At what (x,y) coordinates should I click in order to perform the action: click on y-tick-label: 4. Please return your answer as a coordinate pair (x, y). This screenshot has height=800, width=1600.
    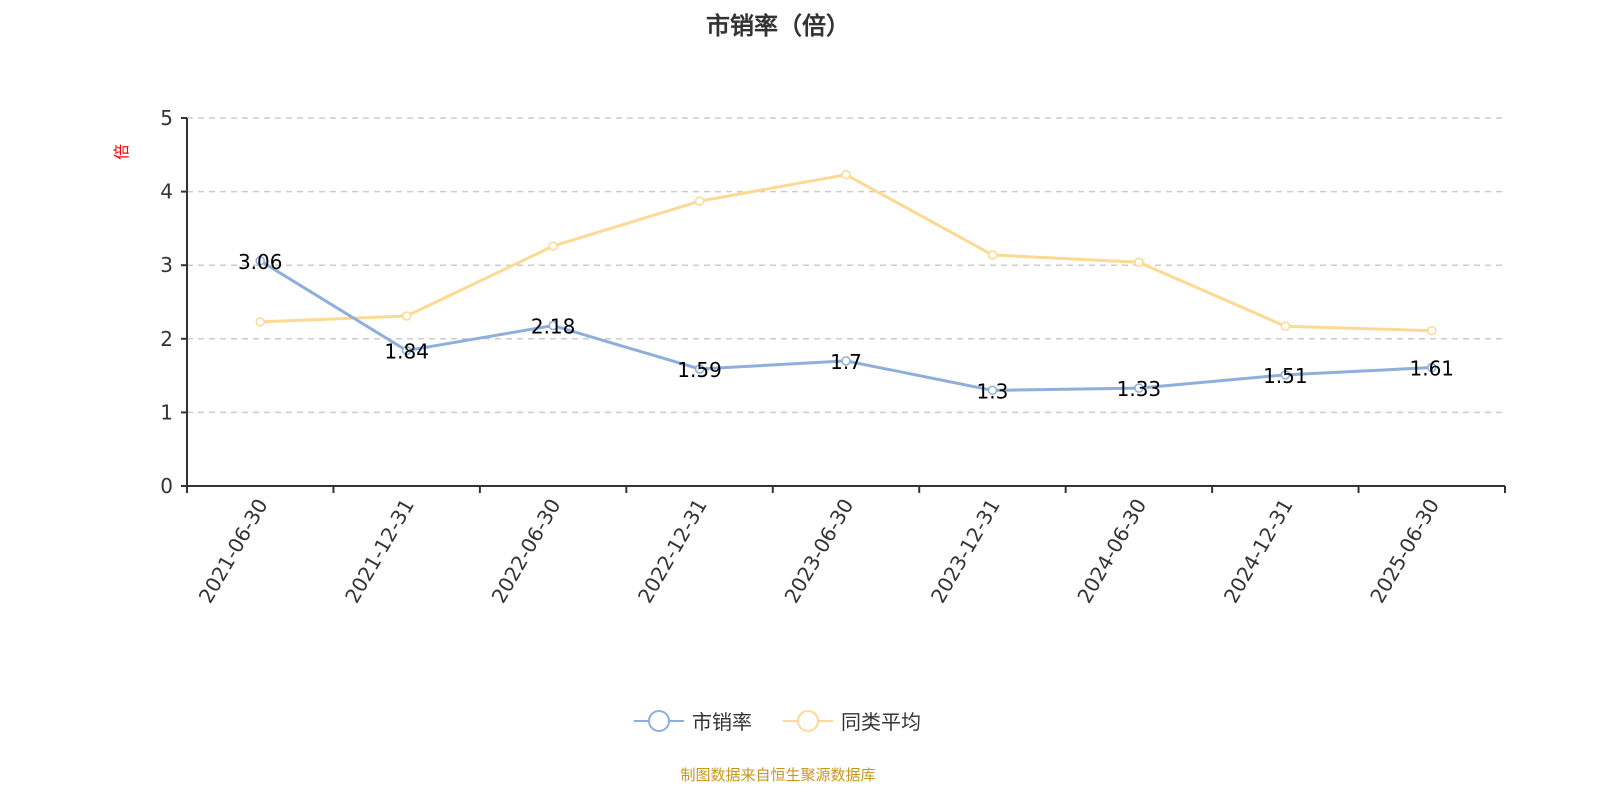
    Looking at the image, I should click on (166, 192).